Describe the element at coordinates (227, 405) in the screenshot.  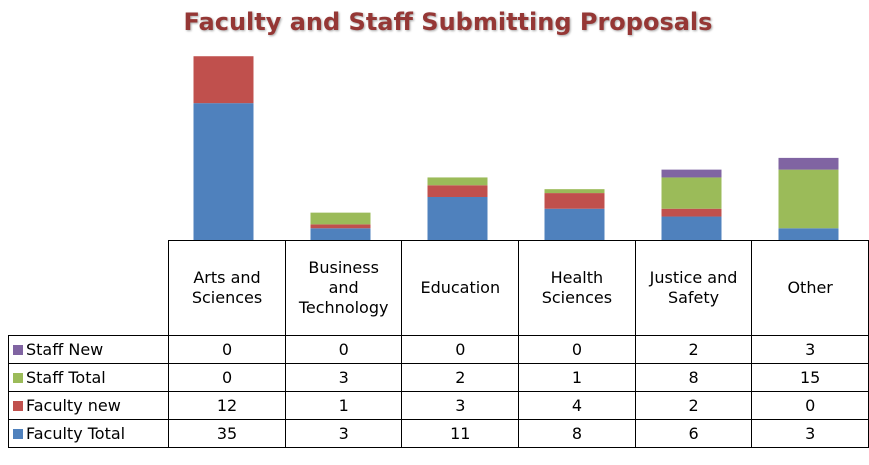
I see `value-cell: 12` at that location.